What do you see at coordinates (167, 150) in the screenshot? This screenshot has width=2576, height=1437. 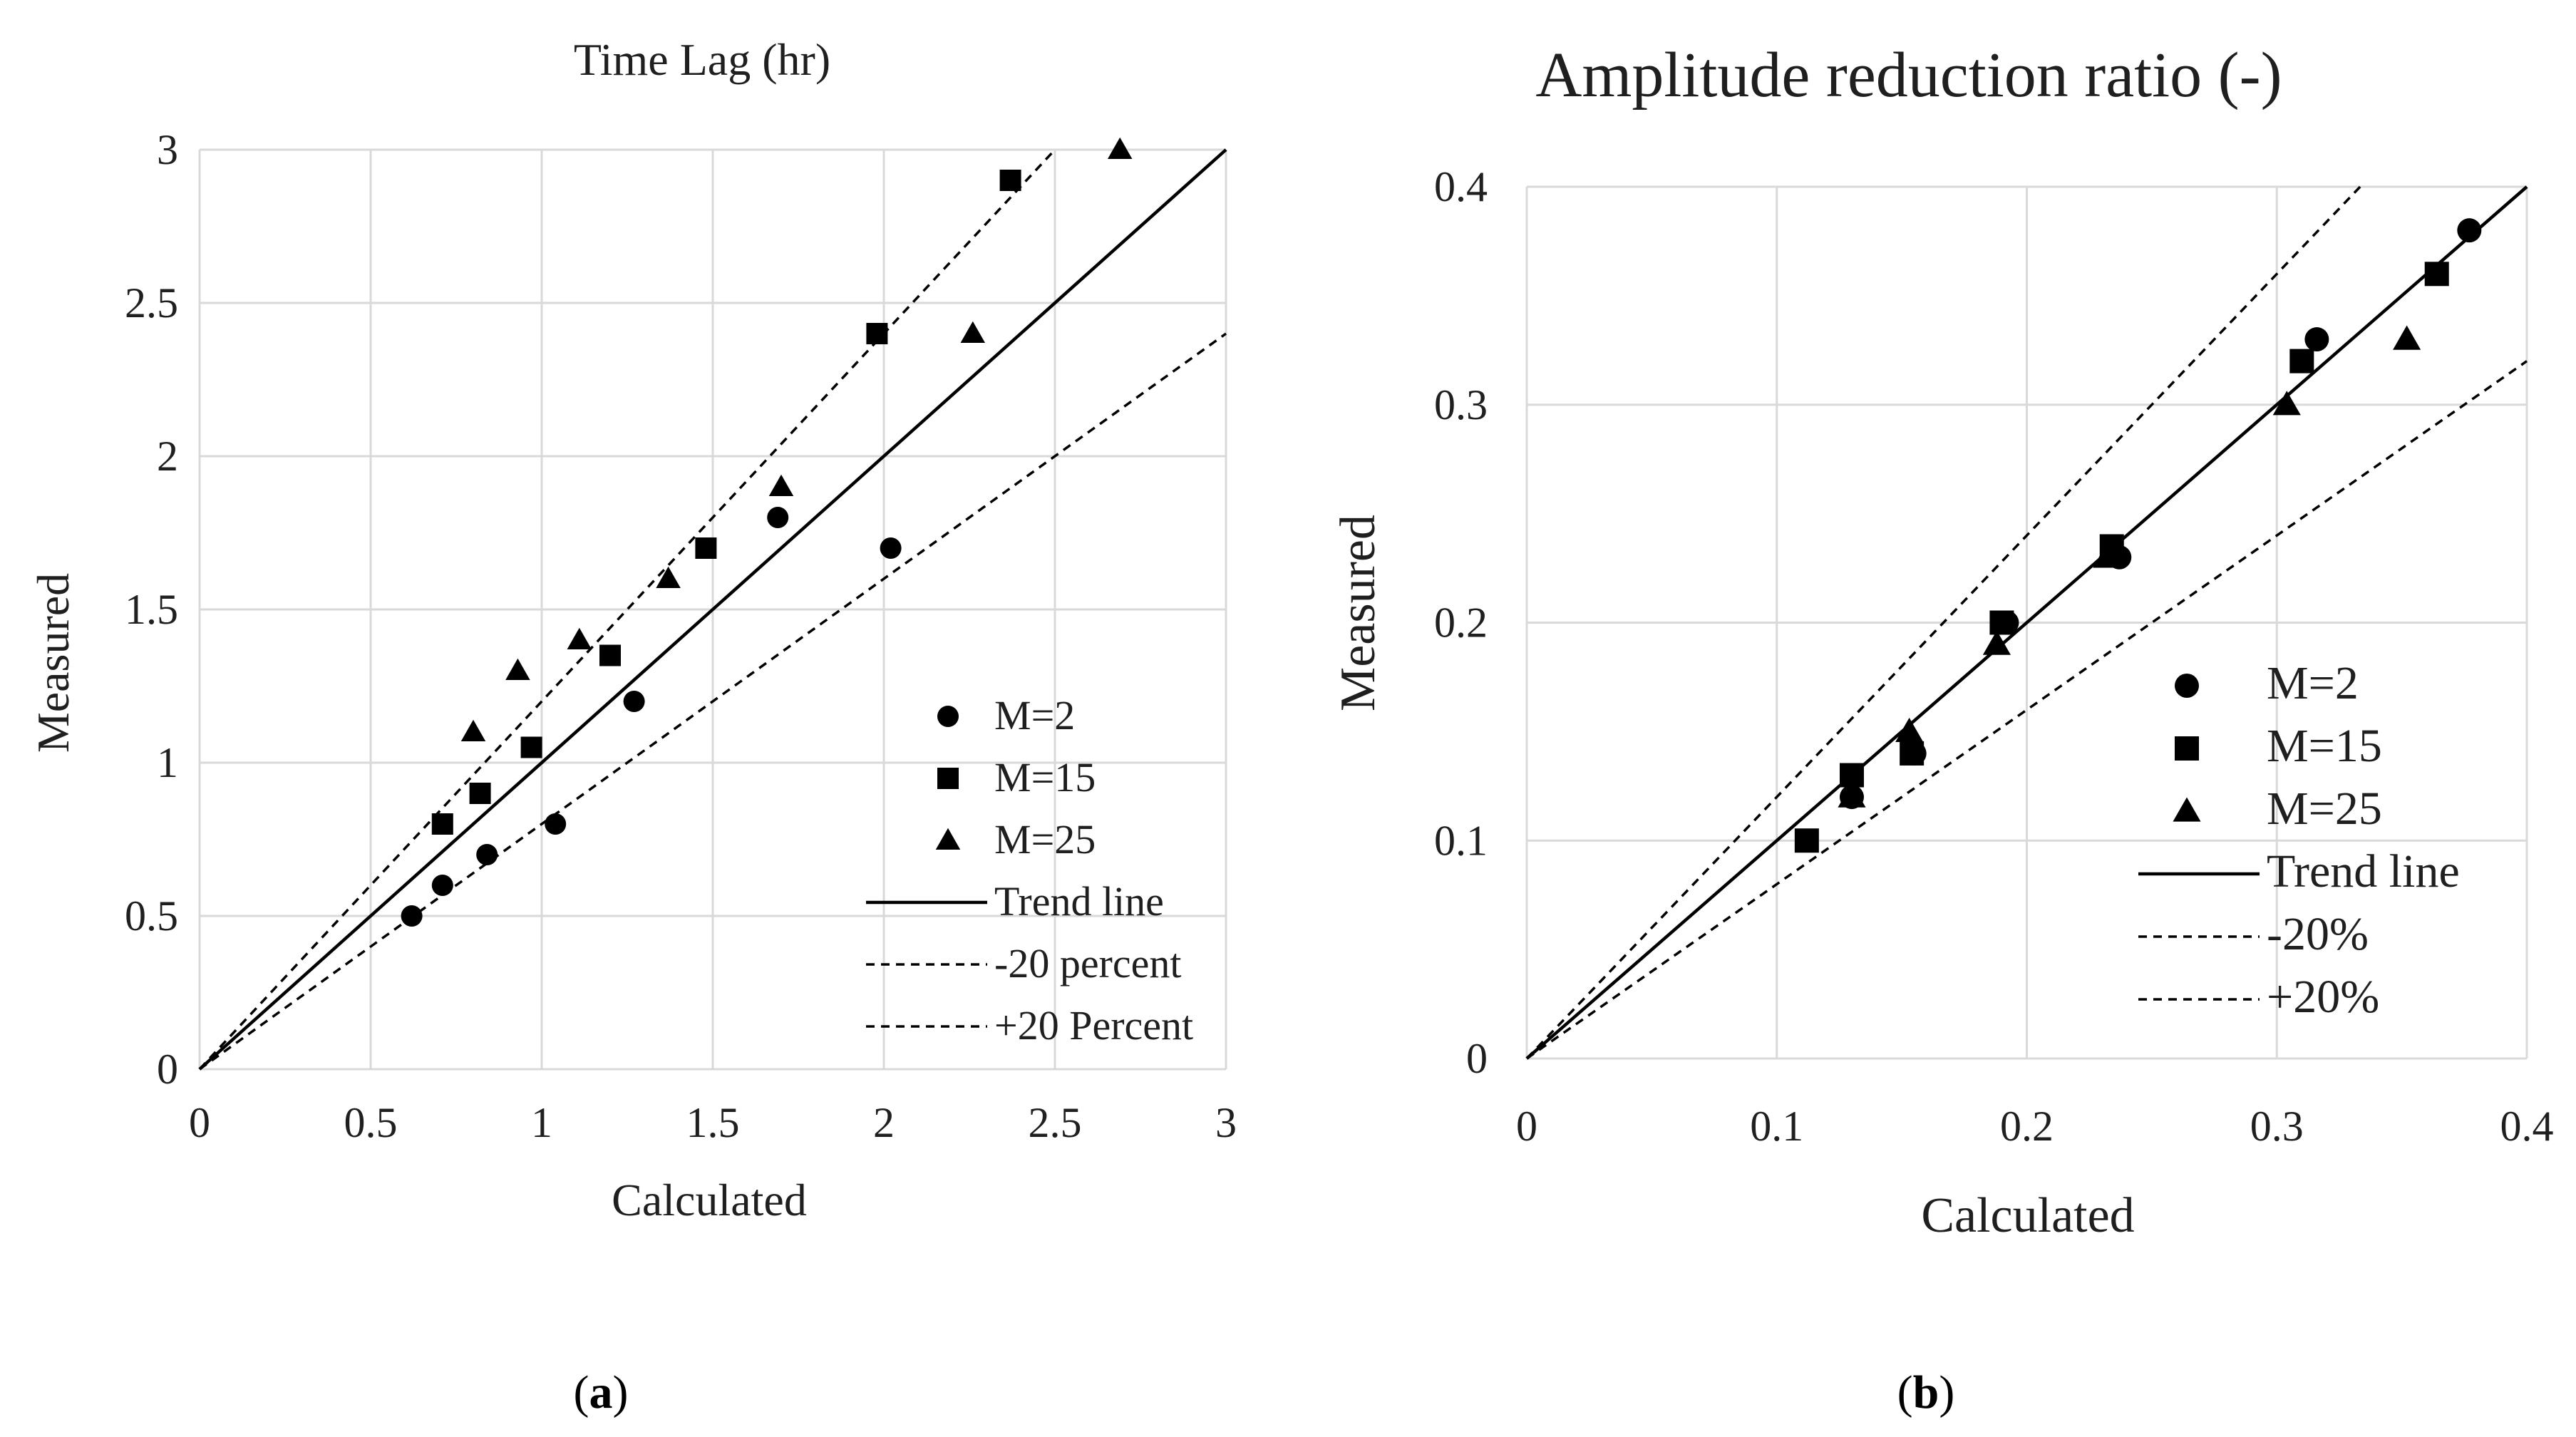 I see `y-tick-label: 3` at bounding box center [167, 150].